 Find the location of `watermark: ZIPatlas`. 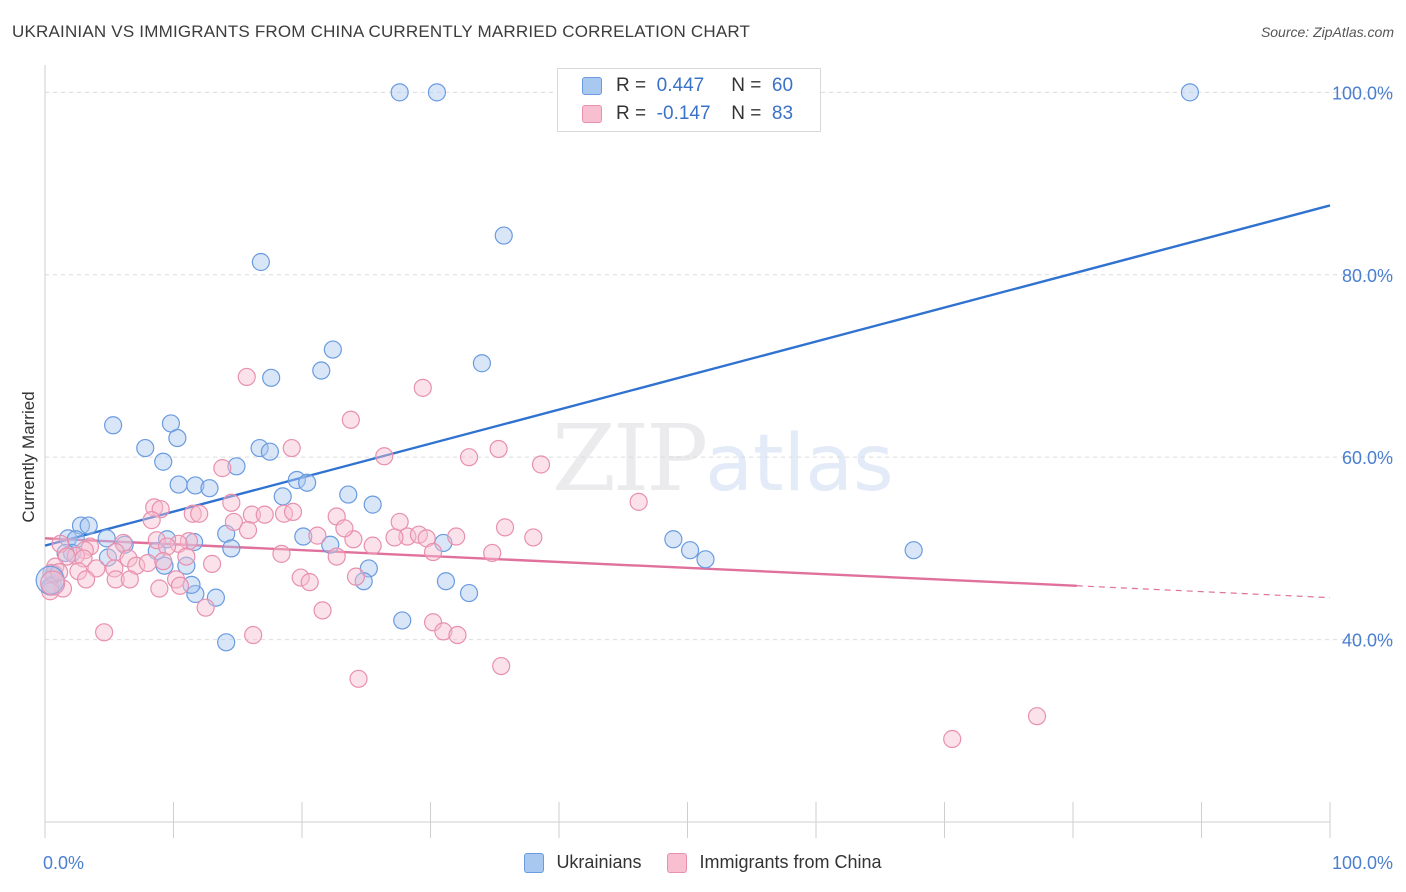

watermark: ZIPatlas is located at coordinates (723, 458).